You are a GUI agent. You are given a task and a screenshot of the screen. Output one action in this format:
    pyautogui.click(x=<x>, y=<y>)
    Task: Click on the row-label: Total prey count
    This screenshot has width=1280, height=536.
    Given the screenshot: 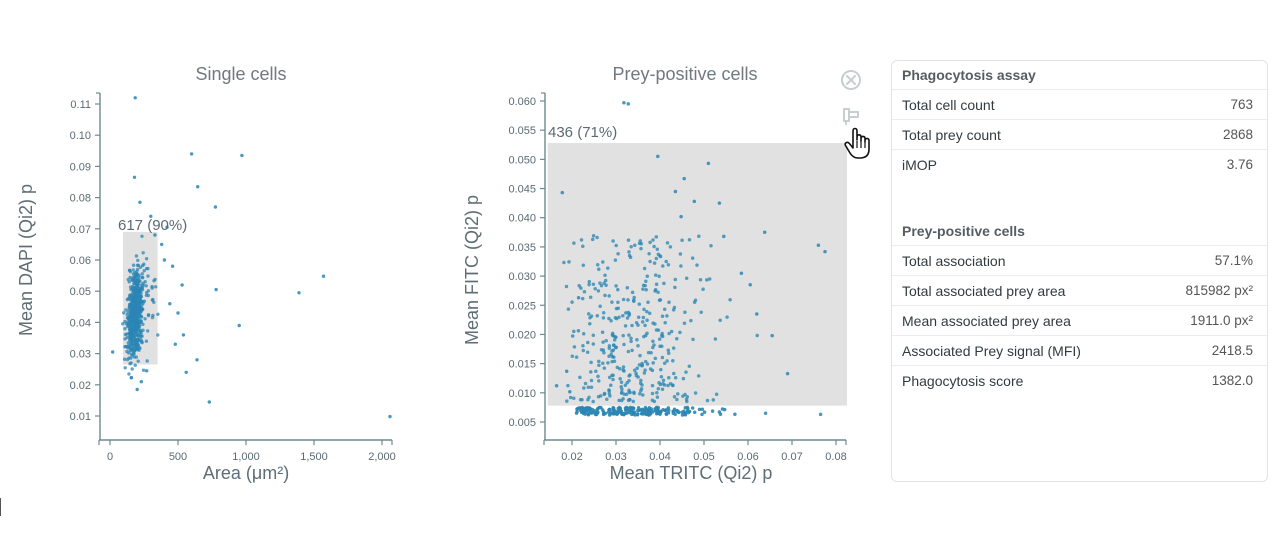 What is the action you would take?
    pyautogui.click(x=951, y=134)
    